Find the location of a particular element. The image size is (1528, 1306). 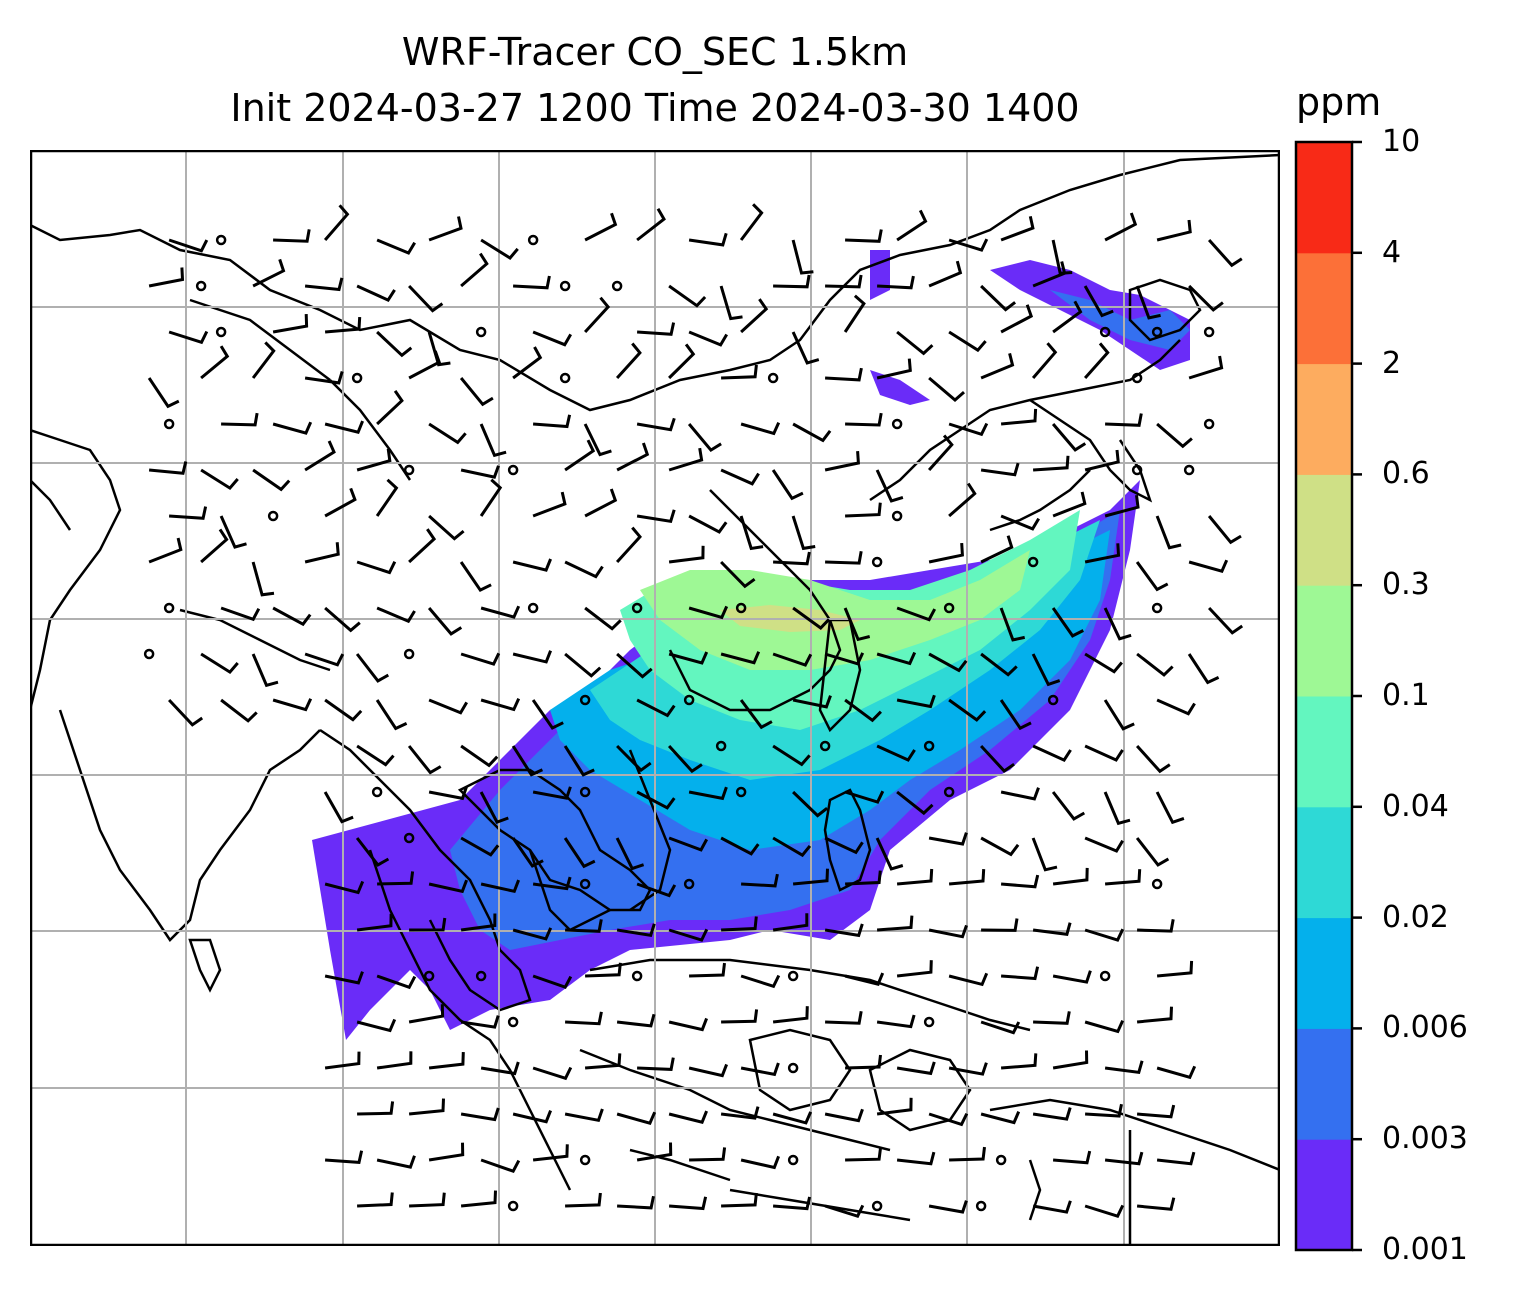

colorbar-tick-label: 10 is located at coordinates (1401, 141).